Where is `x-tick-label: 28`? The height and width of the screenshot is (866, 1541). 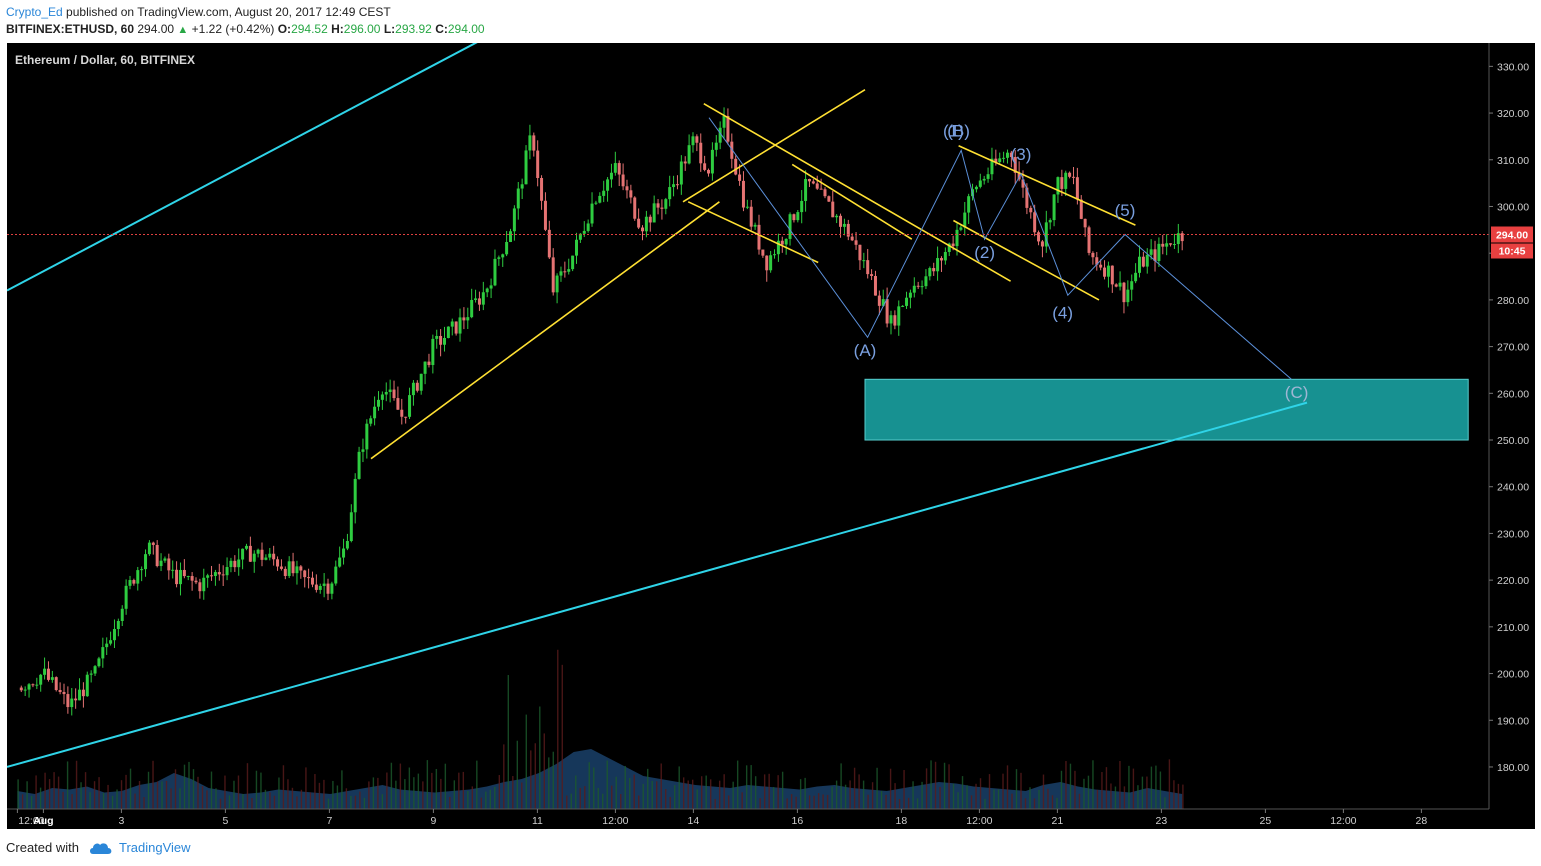 x-tick-label: 28 is located at coordinates (1422, 821).